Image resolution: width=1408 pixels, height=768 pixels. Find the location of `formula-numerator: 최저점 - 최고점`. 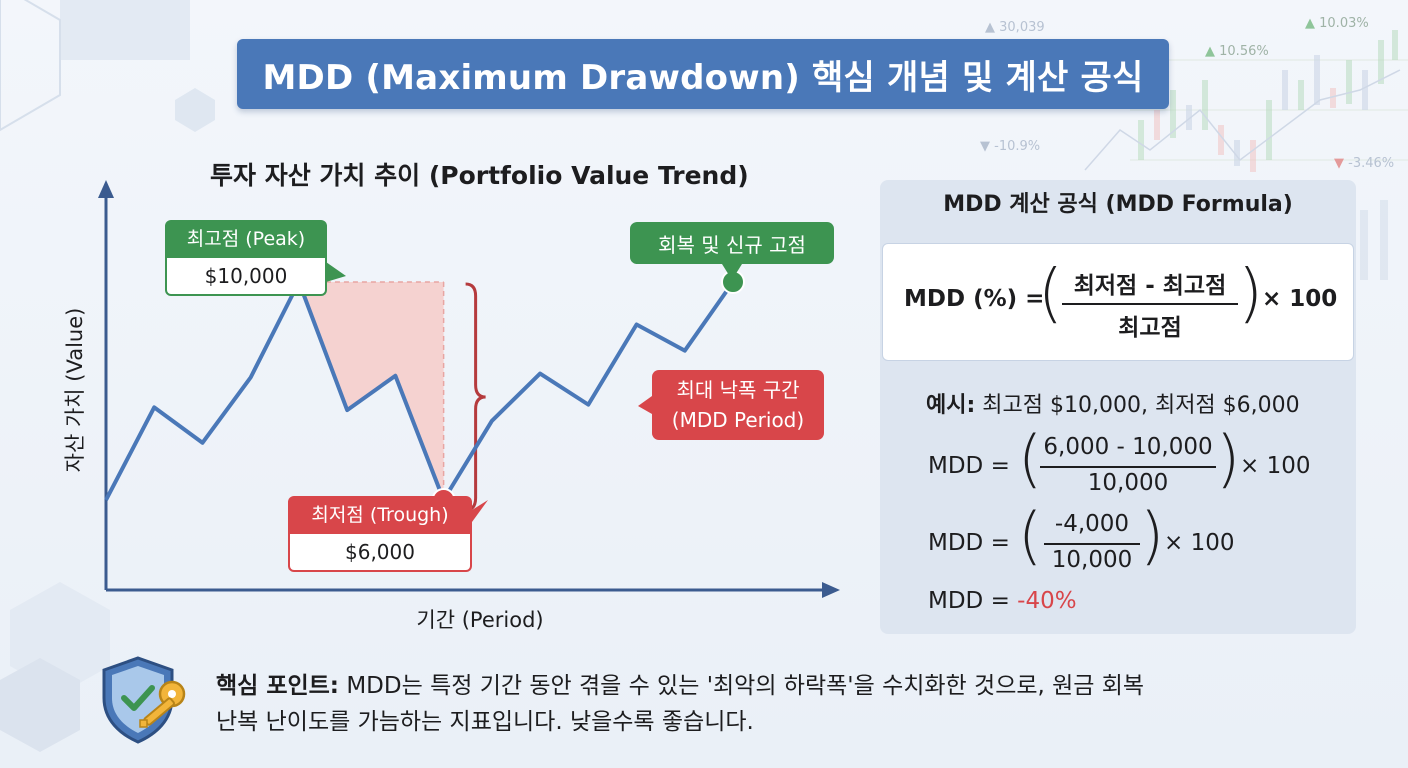

formula-numerator: 최저점 - 최고점 is located at coordinates (1150, 286).